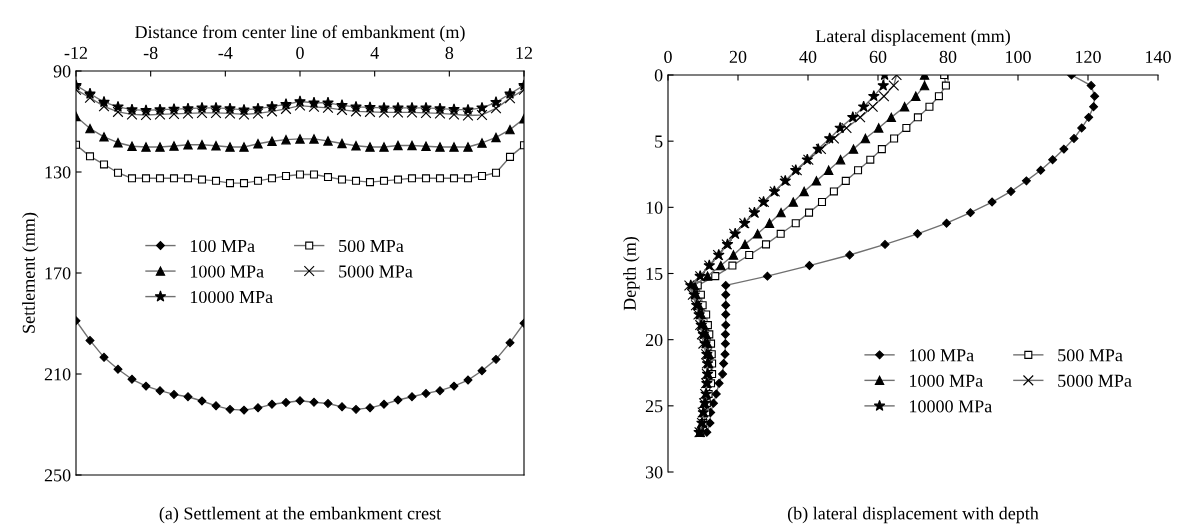 This screenshot has height=531, width=1187. I want to click on y-tick-label: 15, so click(654, 273).